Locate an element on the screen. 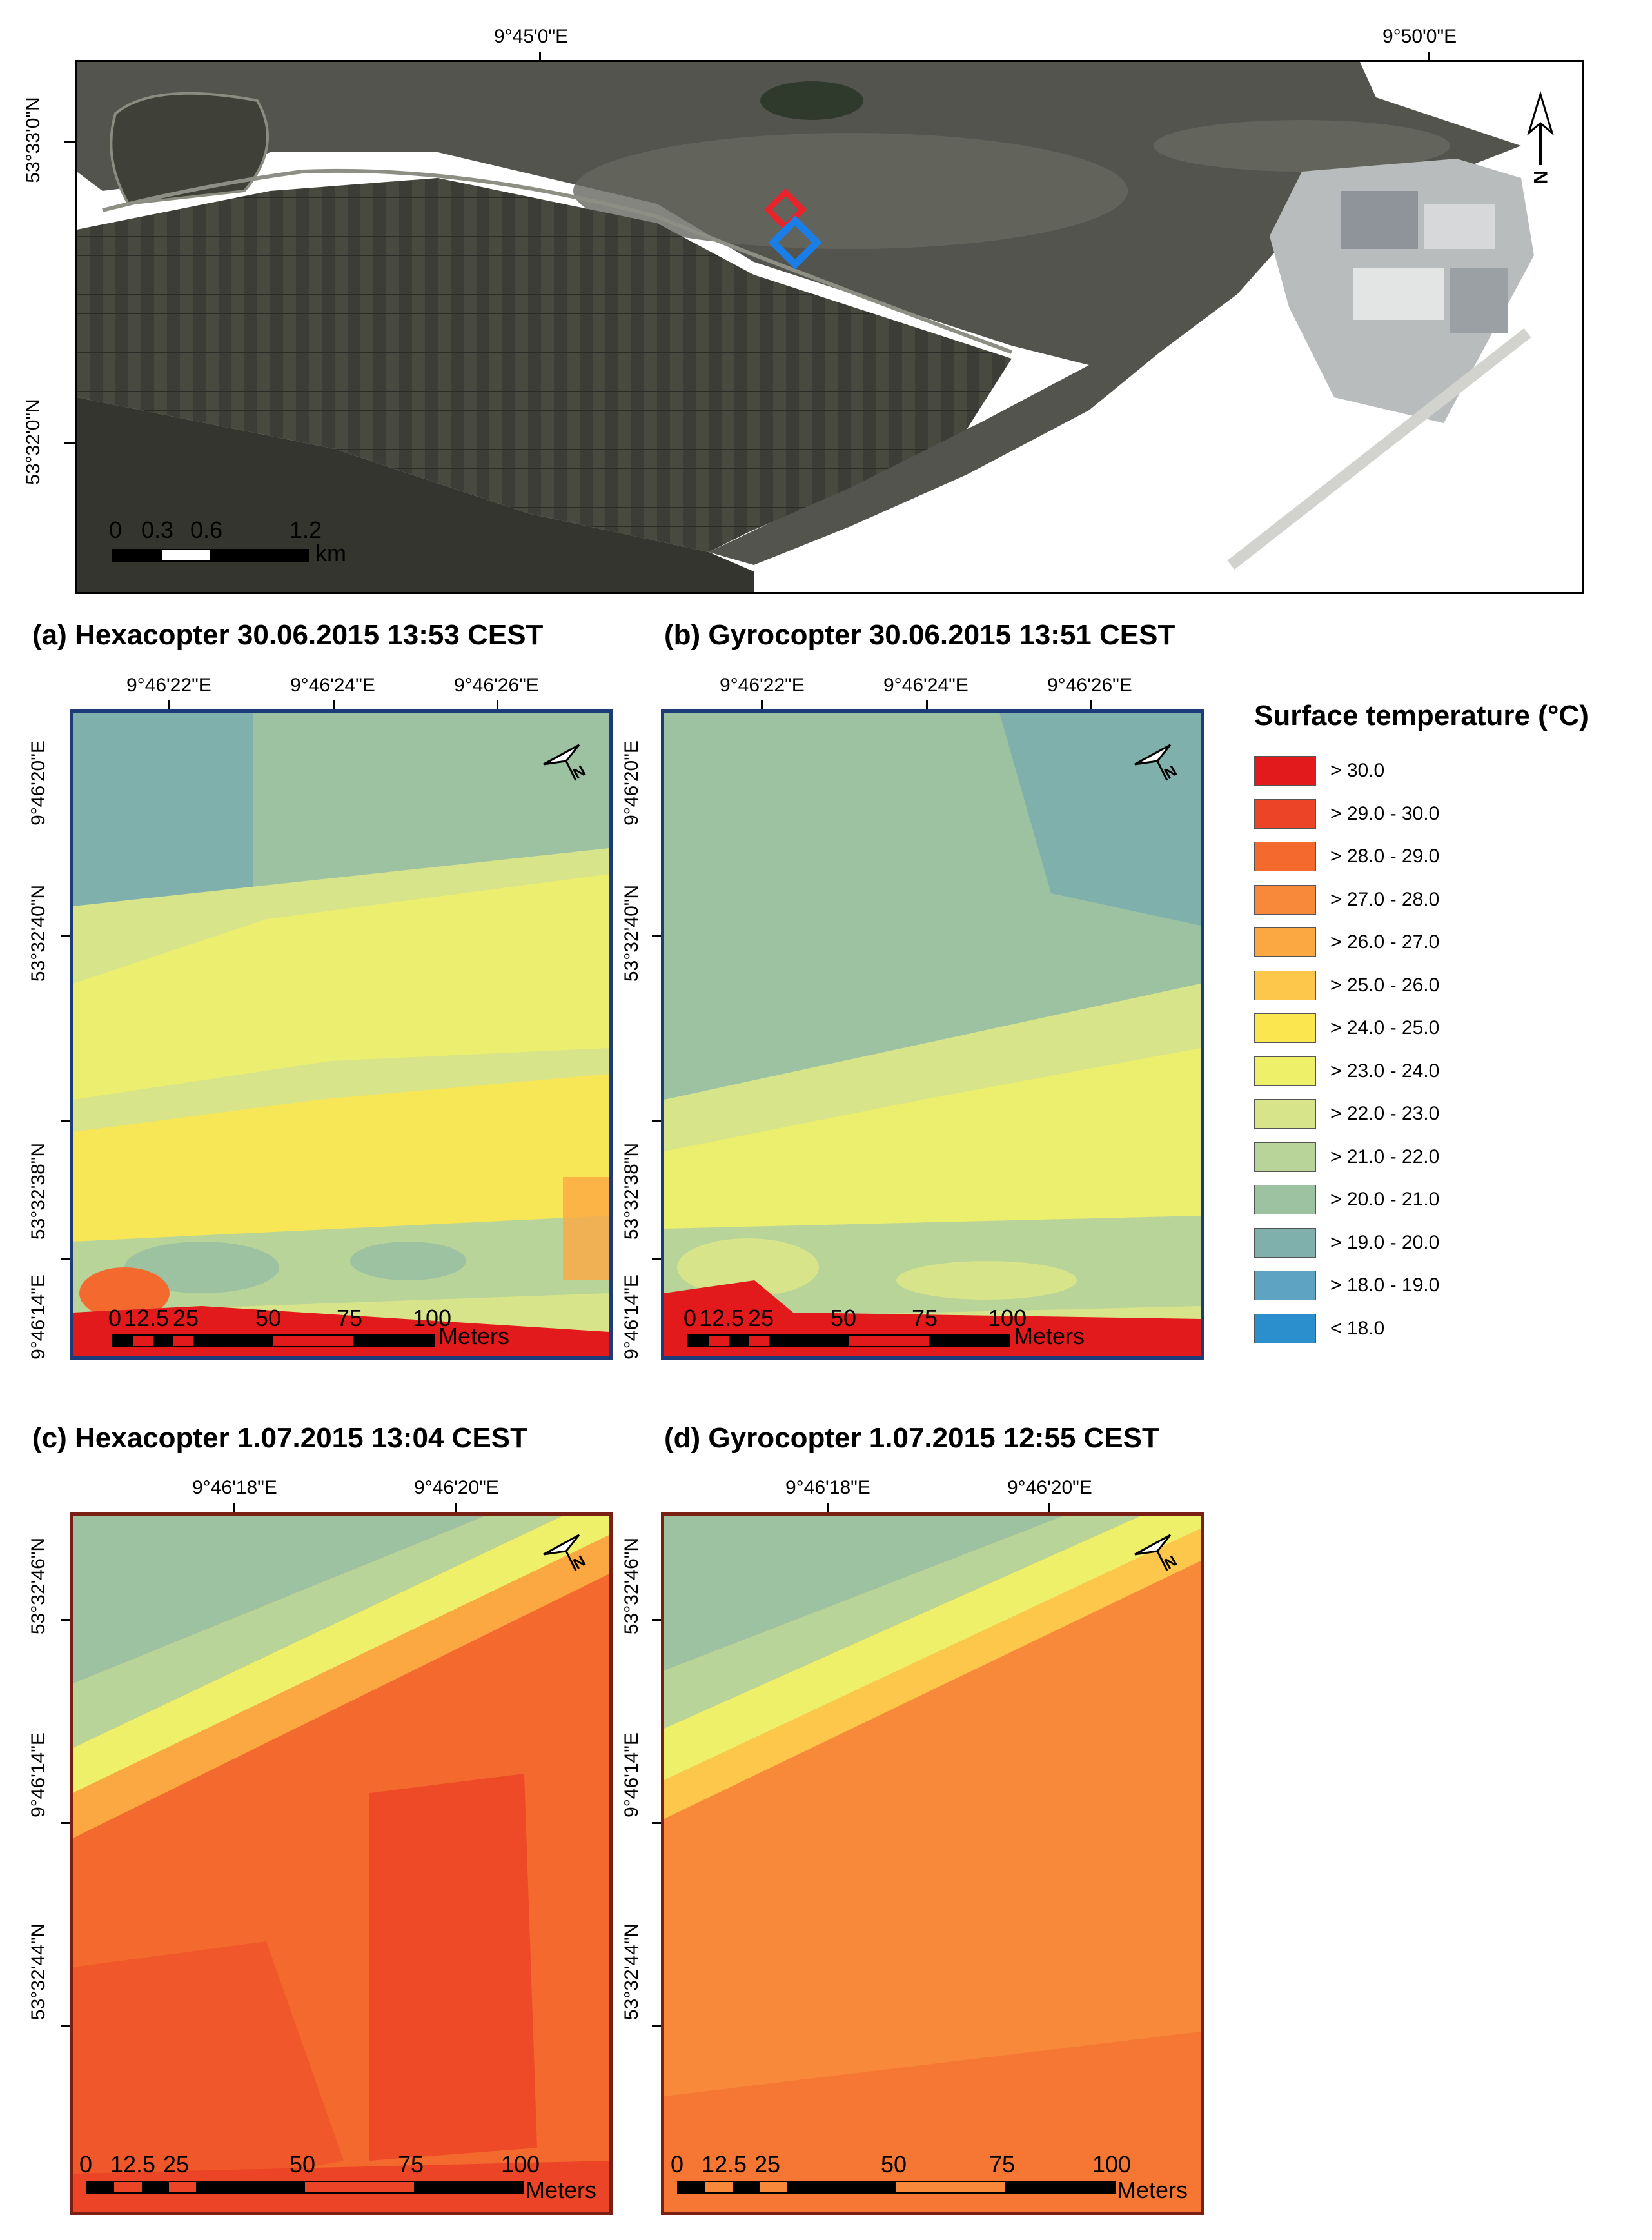 The image size is (1652, 2240). panel-a-scale-label-2: 25 is located at coordinates (186, 1318).